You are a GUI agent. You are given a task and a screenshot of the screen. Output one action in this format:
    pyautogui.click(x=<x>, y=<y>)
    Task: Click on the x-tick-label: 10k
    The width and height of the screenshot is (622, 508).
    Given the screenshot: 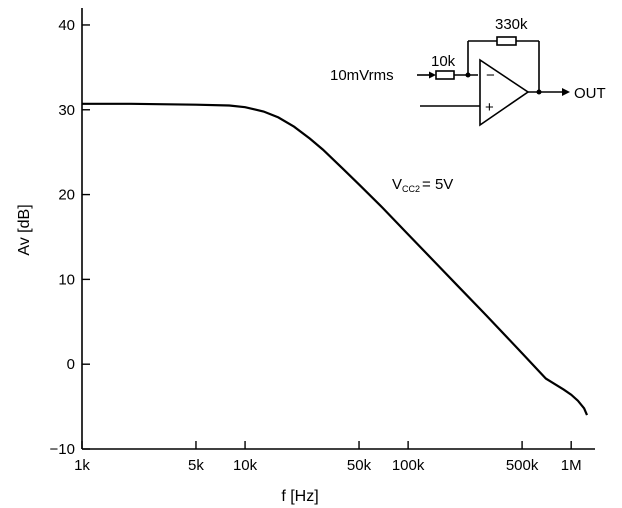 What is the action you would take?
    pyautogui.click(x=245, y=465)
    